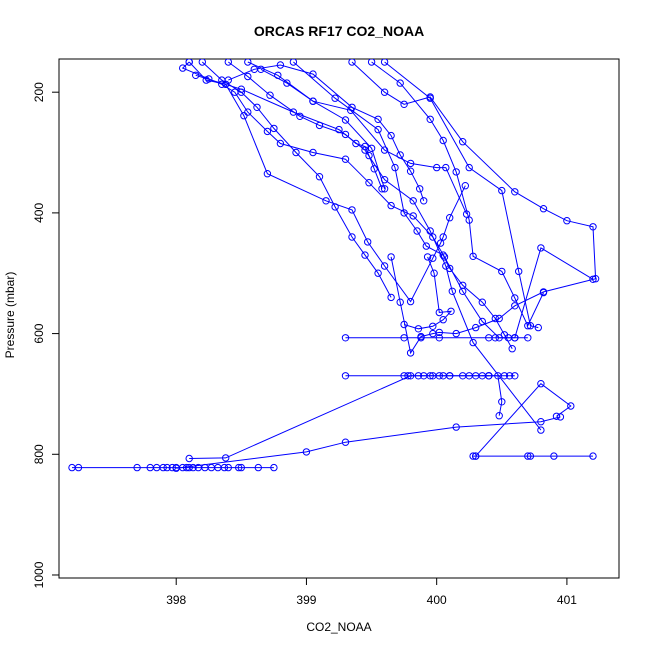 The height and width of the screenshot is (650, 650). I want to click on x-axis-label: CO2_NOAA, so click(338, 627).